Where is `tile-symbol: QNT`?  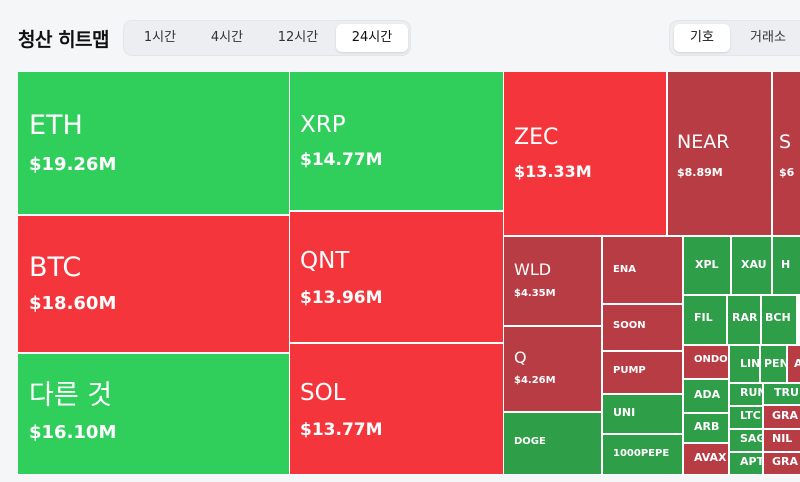
tile-symbol: QNT is located at coordinates (325, 261).